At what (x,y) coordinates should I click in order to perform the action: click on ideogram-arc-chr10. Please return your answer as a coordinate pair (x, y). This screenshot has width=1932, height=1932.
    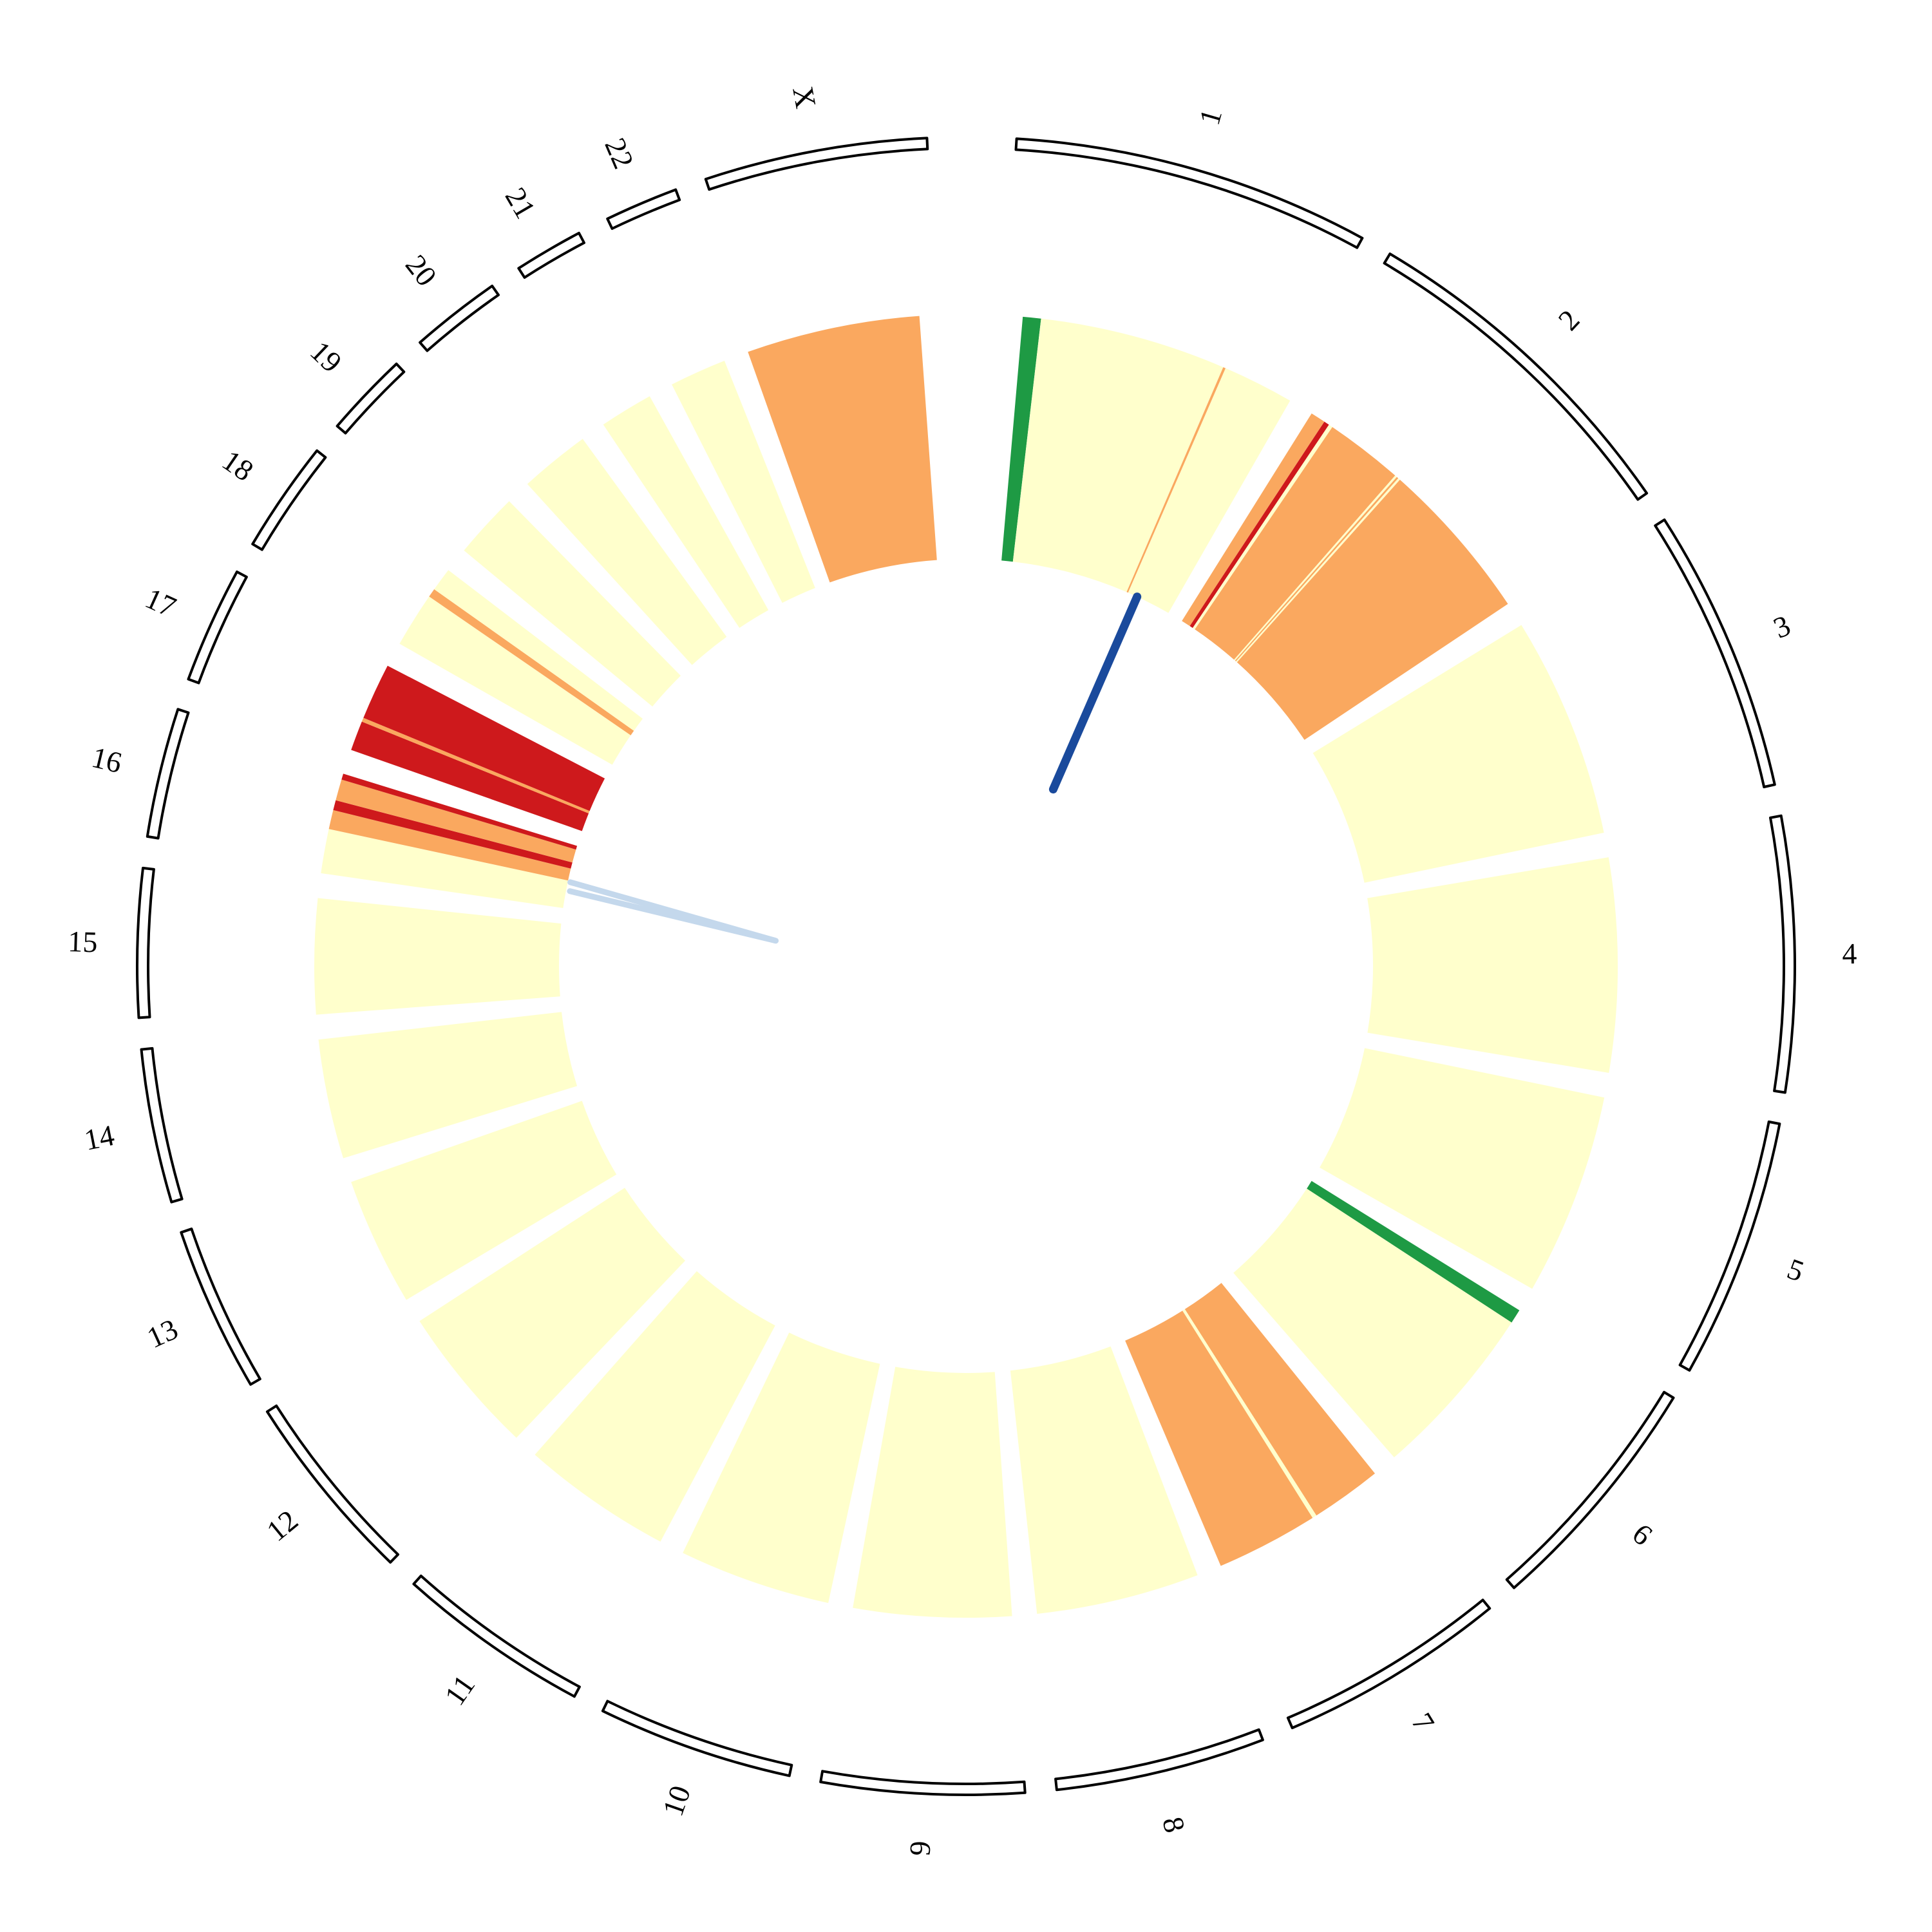
    Looking at the image, I should click on (697, 1739).